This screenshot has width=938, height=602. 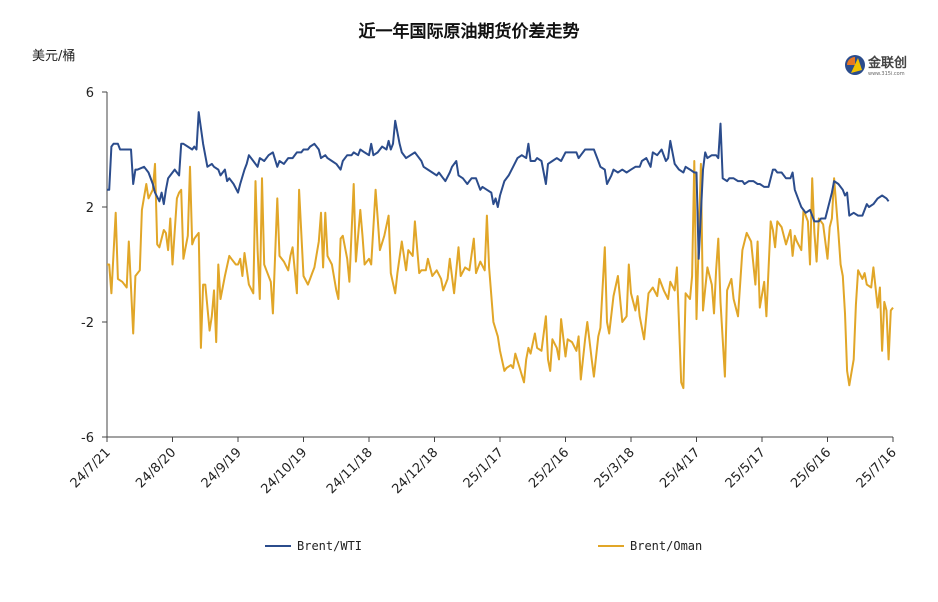 What do you see at coordinates (469, 31) in the screenshot?
I see `chart-title: 近一年国际原油期货价差走势` at bounding box center [469, 31].